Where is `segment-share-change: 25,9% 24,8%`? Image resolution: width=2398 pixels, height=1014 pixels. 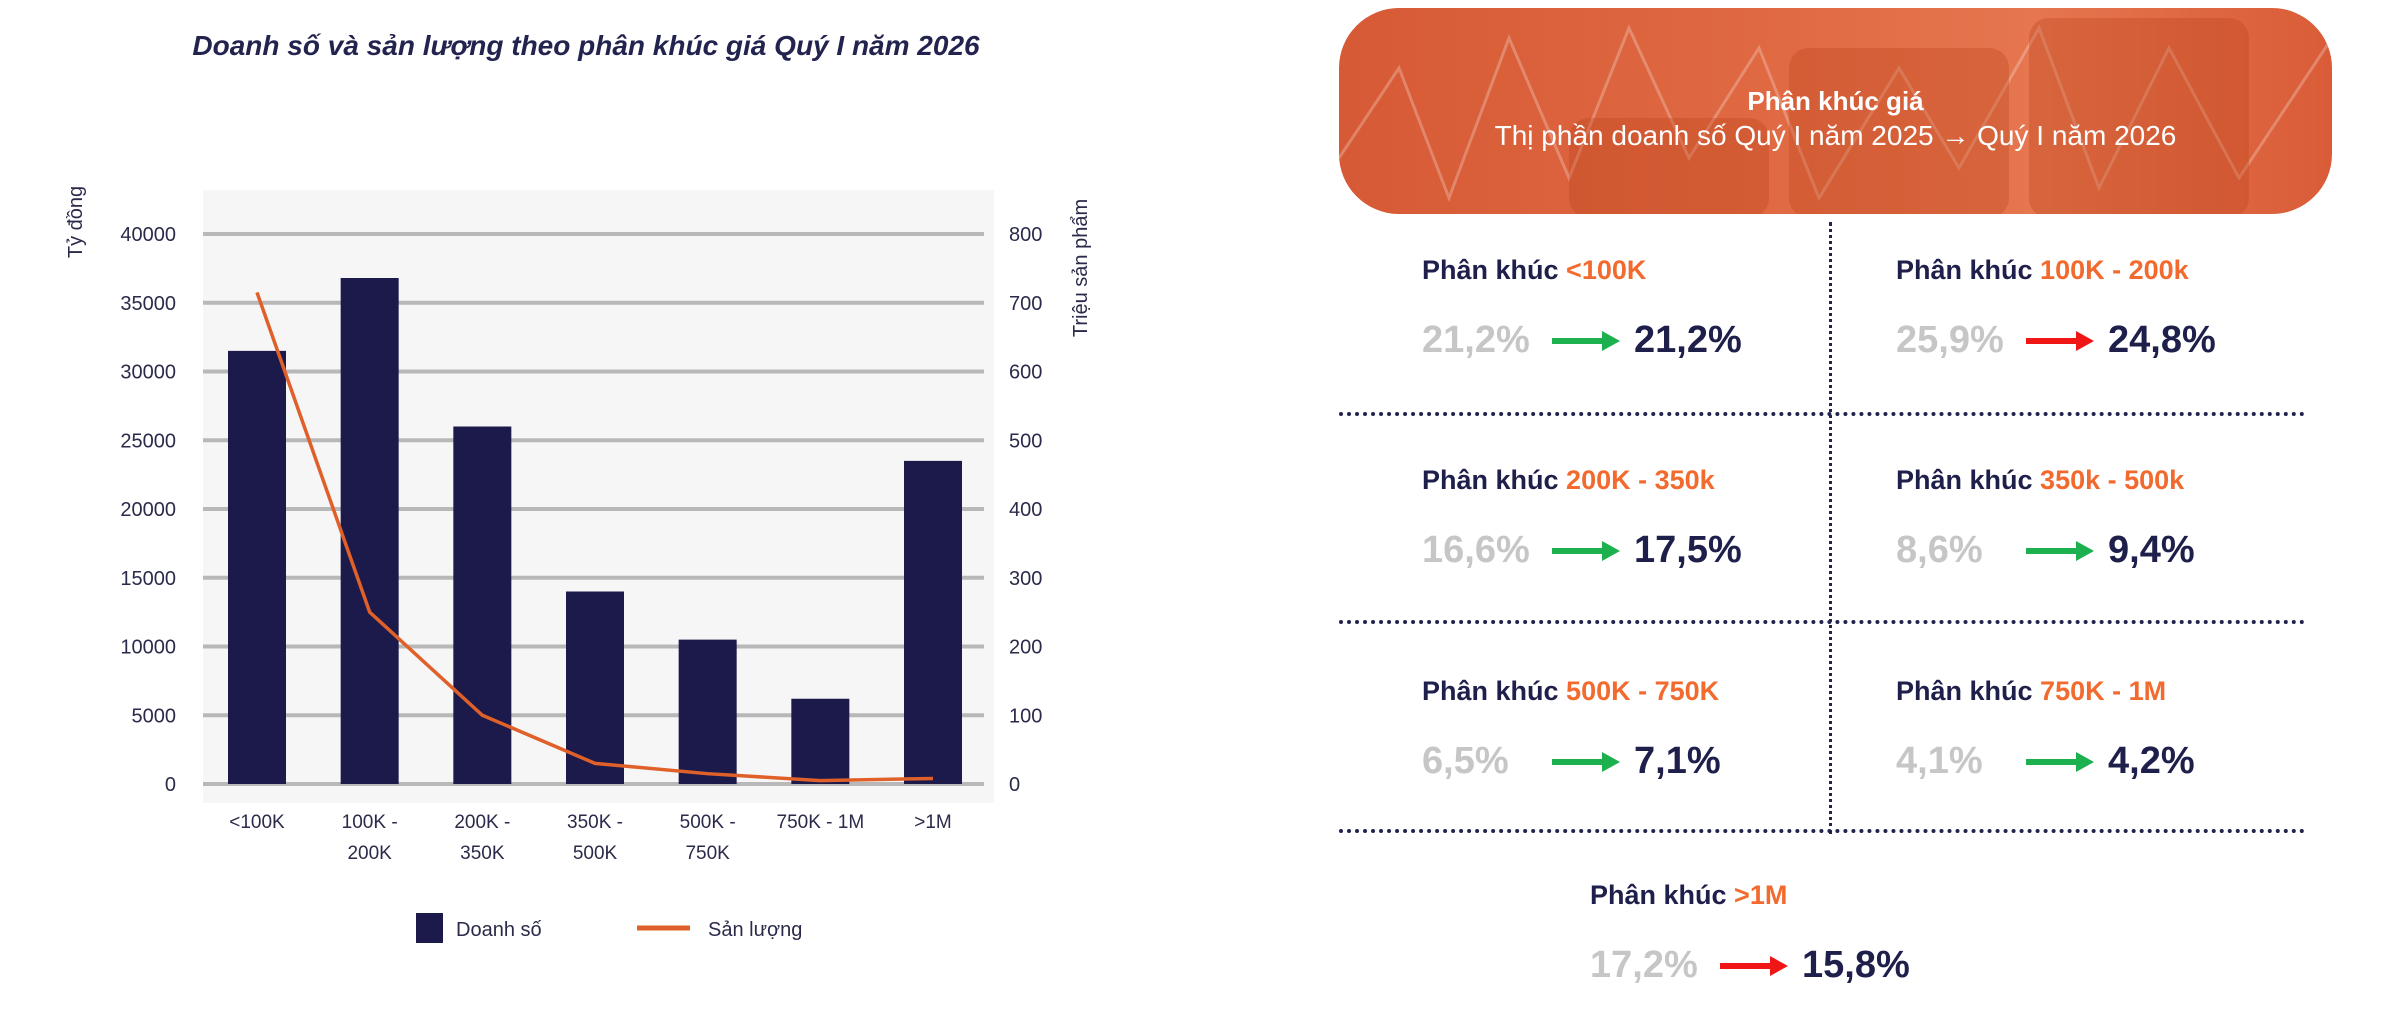
segment-share-change: 25,9% 24,8% is located at coordinates (2056, 340).